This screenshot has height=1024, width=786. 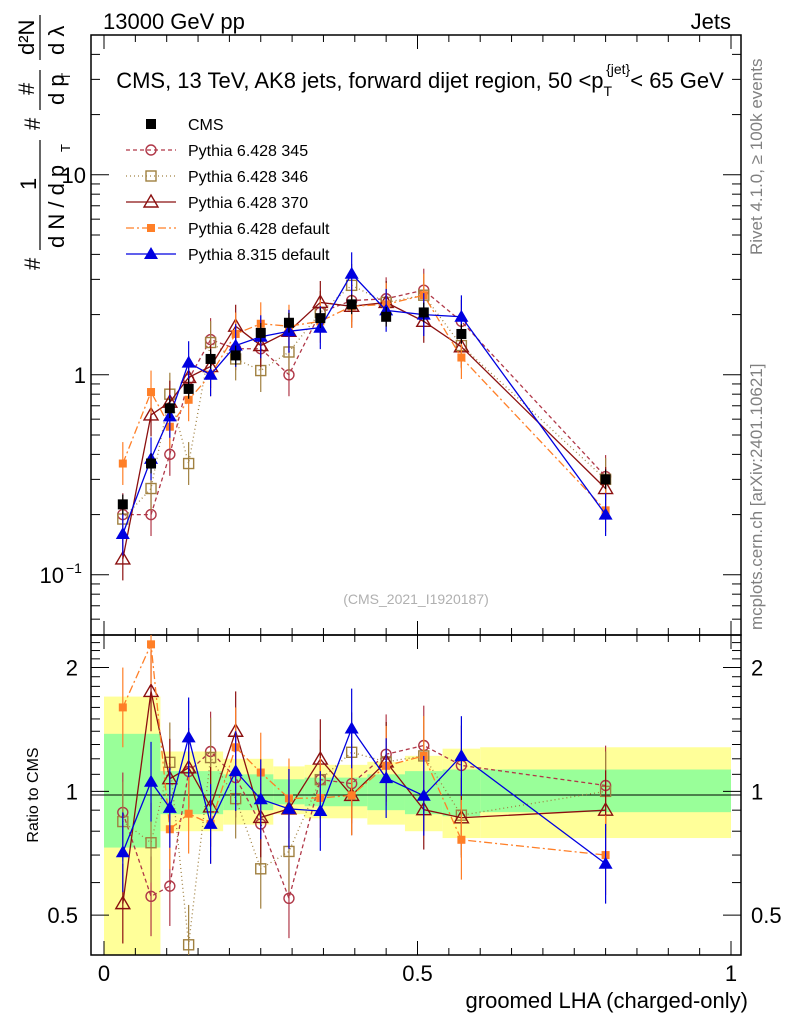 I want to click on legend-label: CMS, so click(x=206, y=125).